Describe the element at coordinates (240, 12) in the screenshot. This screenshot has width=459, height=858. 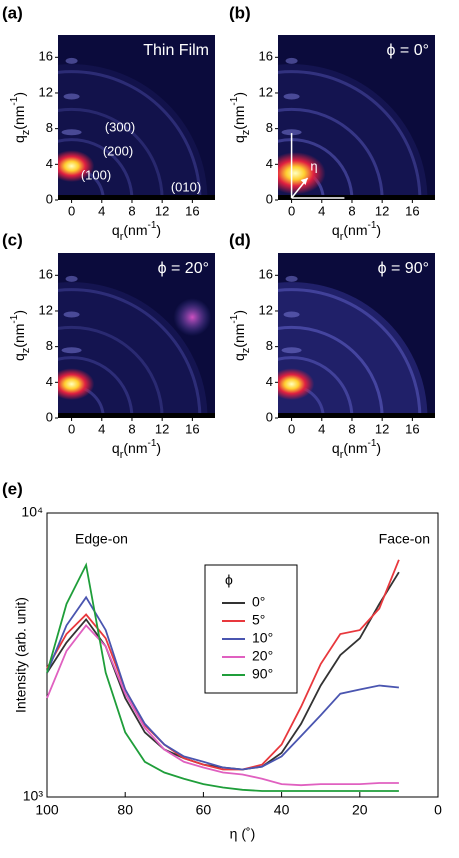
I see `panel-label: (b)` at that location.